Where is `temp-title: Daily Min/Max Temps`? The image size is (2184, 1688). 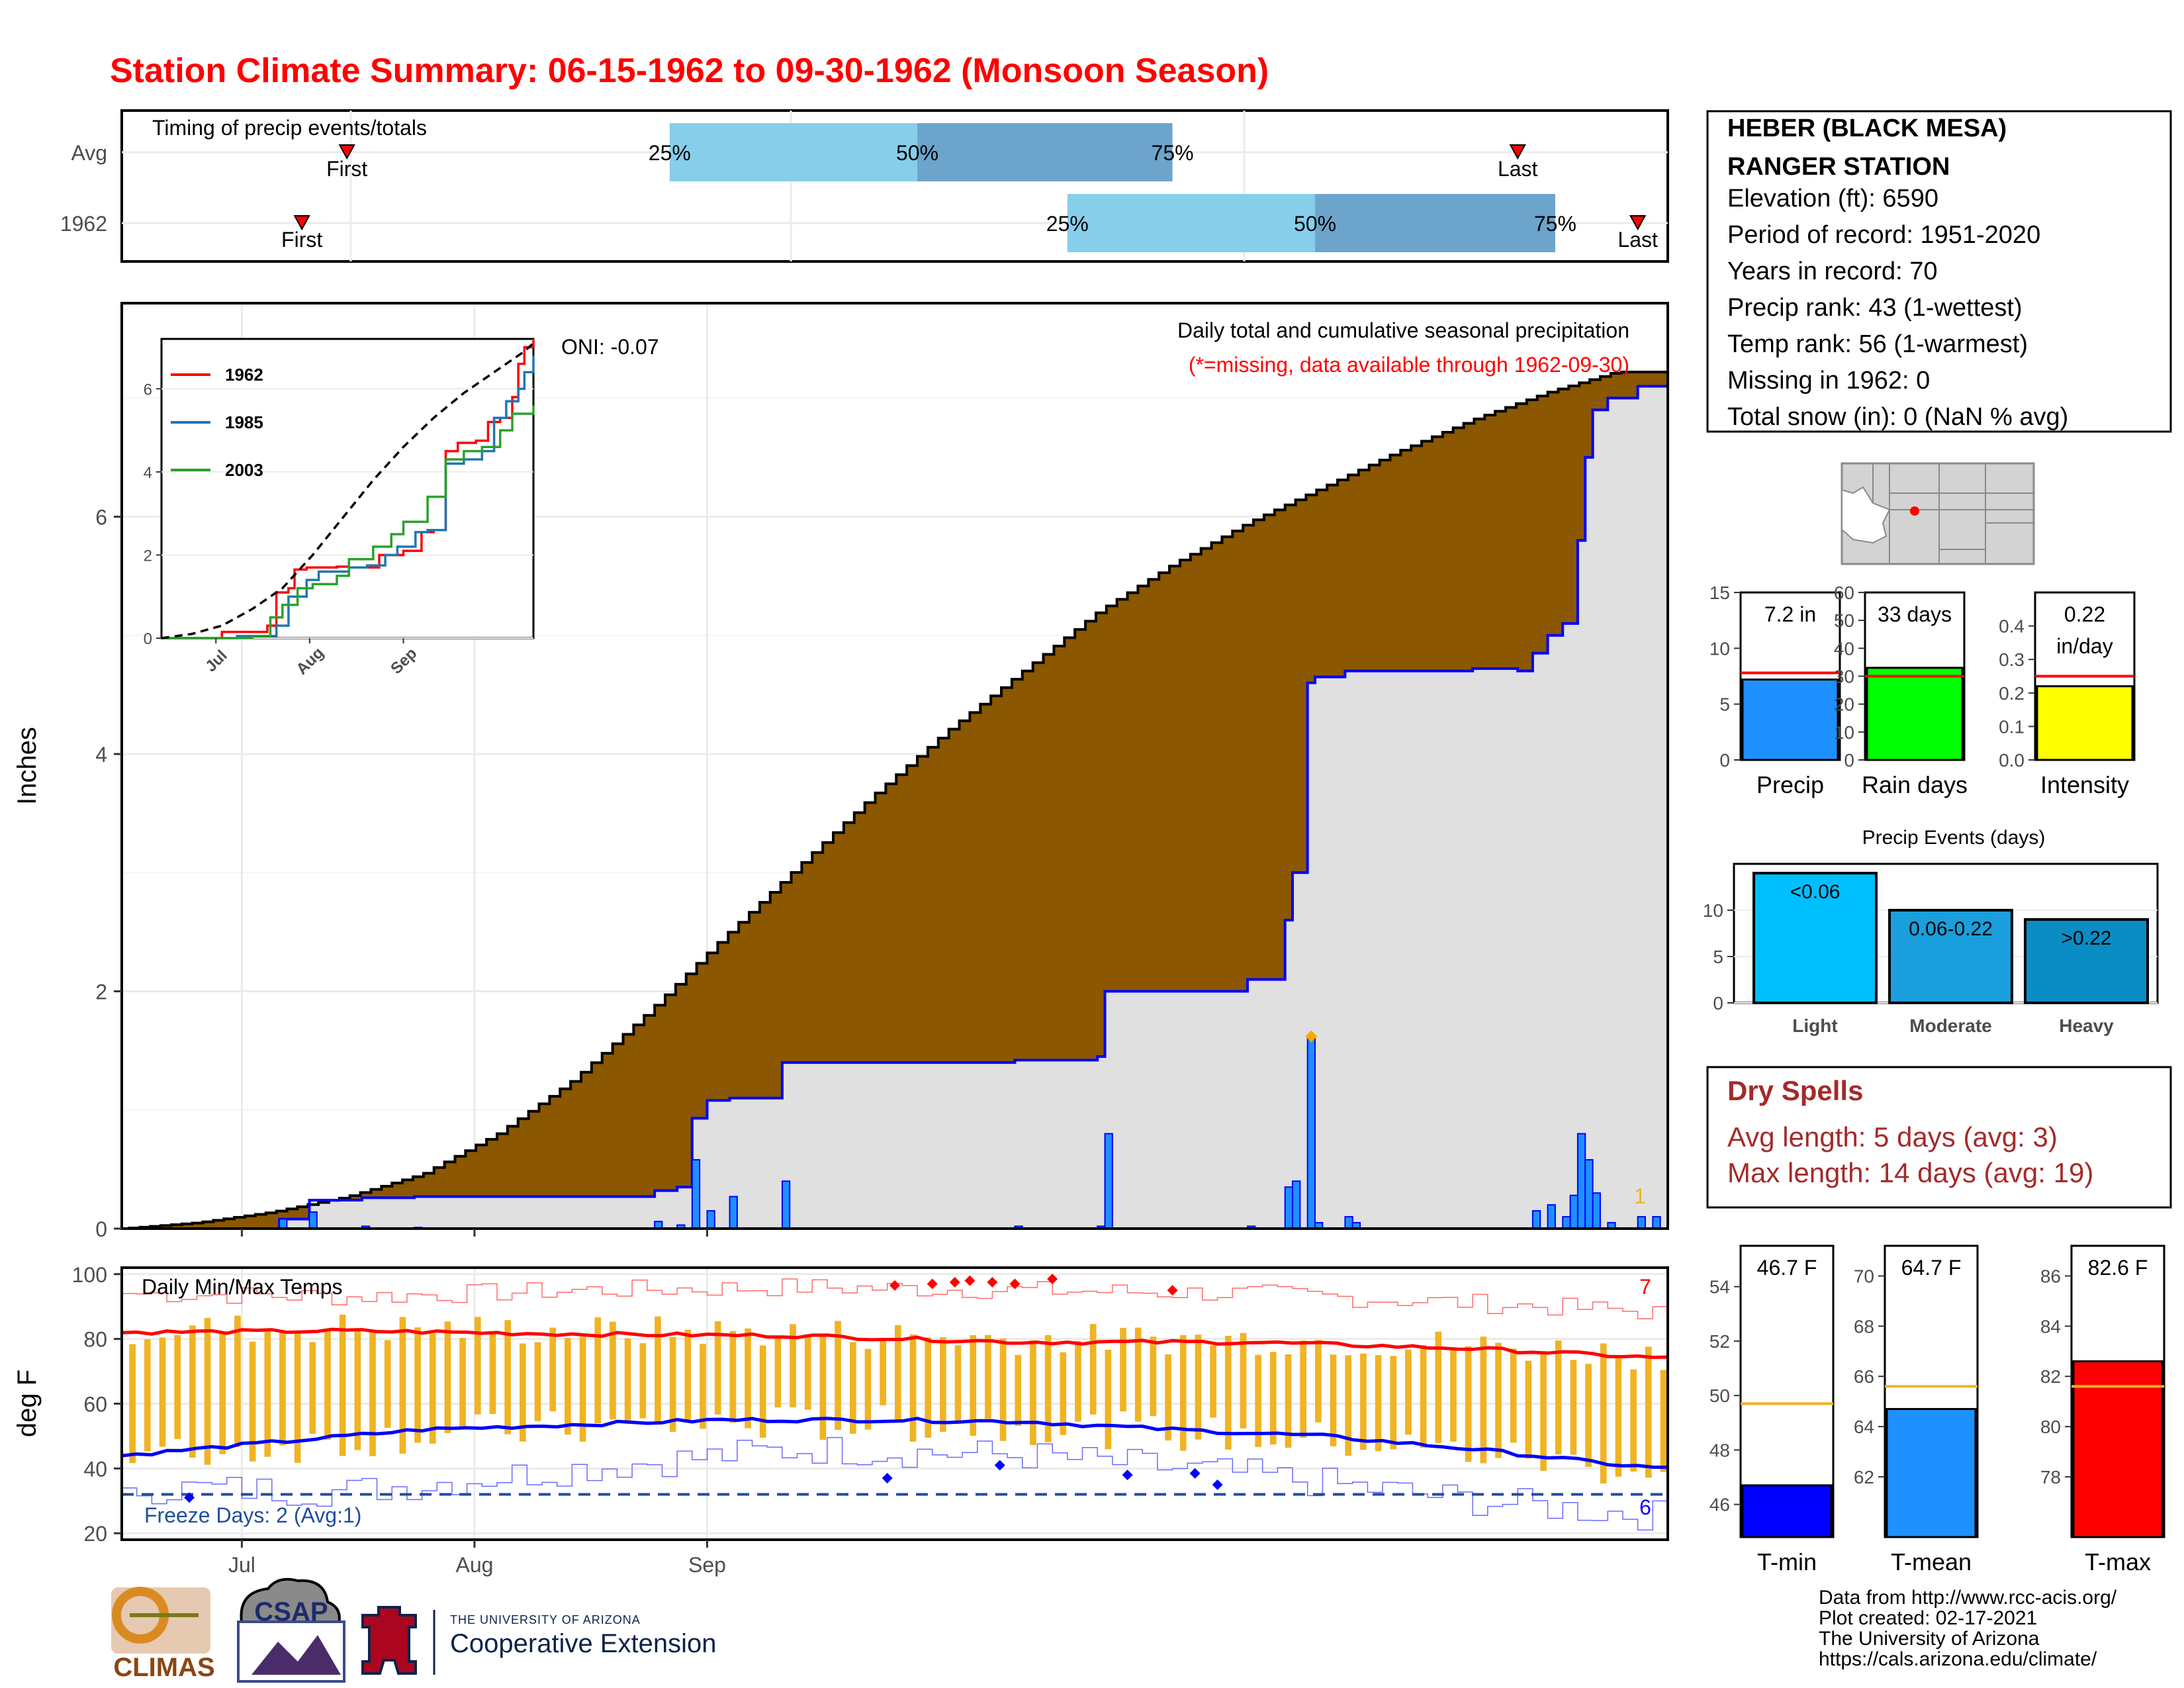
temp-title: Daily Min/Max Temps is located at coordinates (242, 1287).